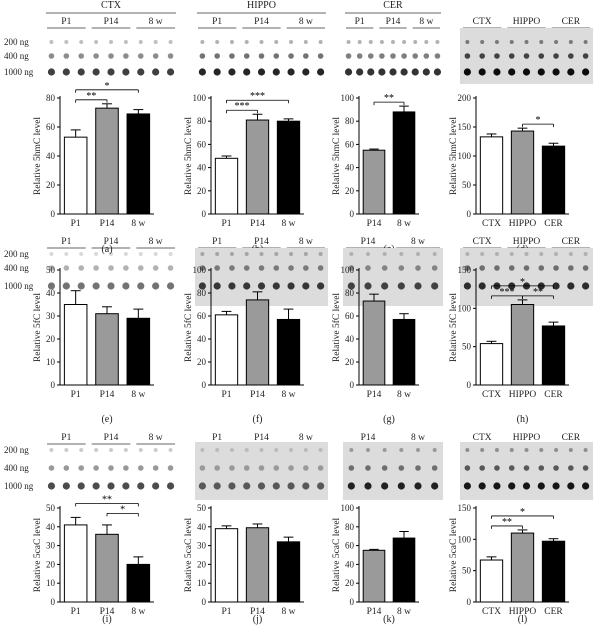  What do you see at coordinates (404, 224) in the screenshot?
I see `x-tick-label: 8 w` at bounding box center [404, 224].